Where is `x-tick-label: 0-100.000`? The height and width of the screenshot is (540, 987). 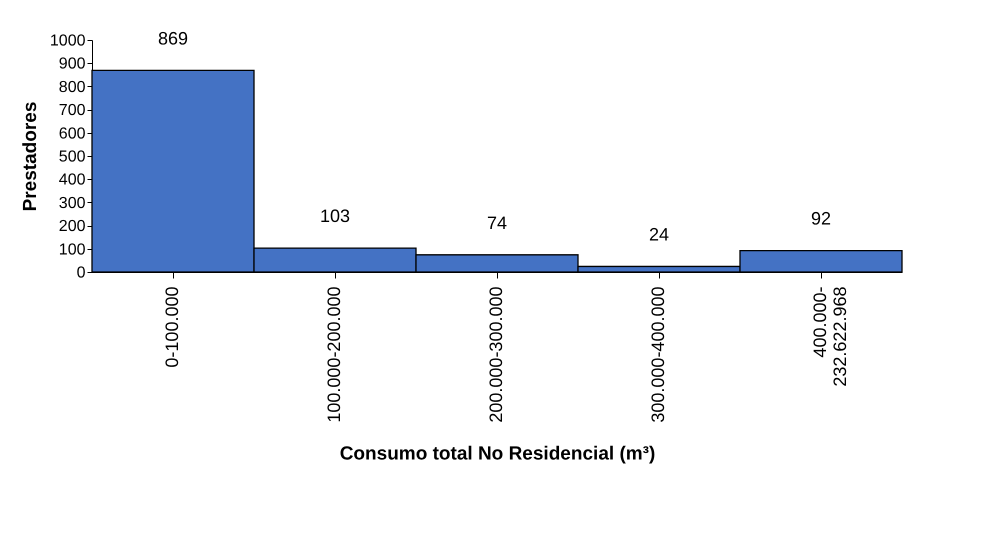
x-tick-label: 0-100.000 is located at coordinates (172, 327).